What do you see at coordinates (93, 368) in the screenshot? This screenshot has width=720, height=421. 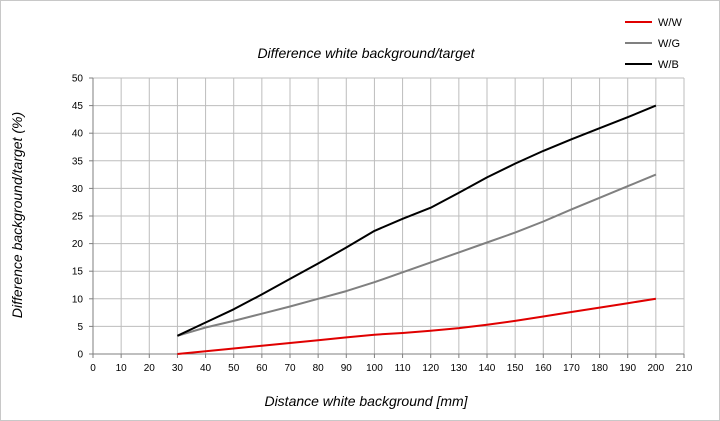 I see `x-tick-label: 0` at bounding box center [93, 368].